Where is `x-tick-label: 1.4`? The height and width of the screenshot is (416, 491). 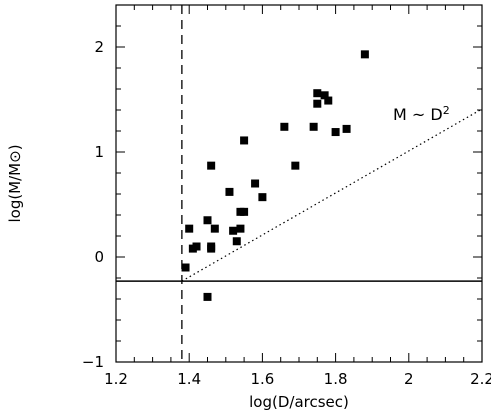 x-tick-label: 1.4 is located at coordinates (189, 379).